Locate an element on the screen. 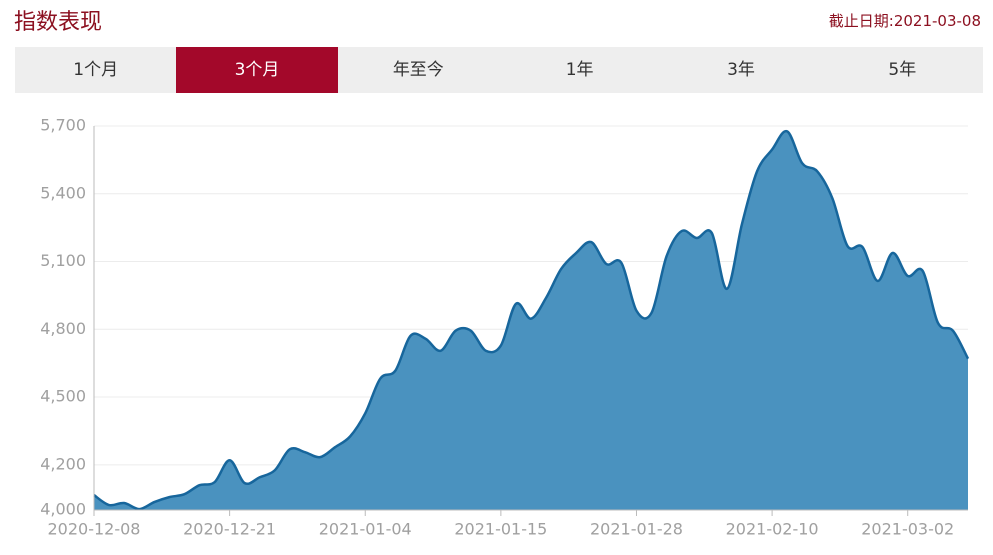  tab: 5年 is located at coordinates (902, 70).